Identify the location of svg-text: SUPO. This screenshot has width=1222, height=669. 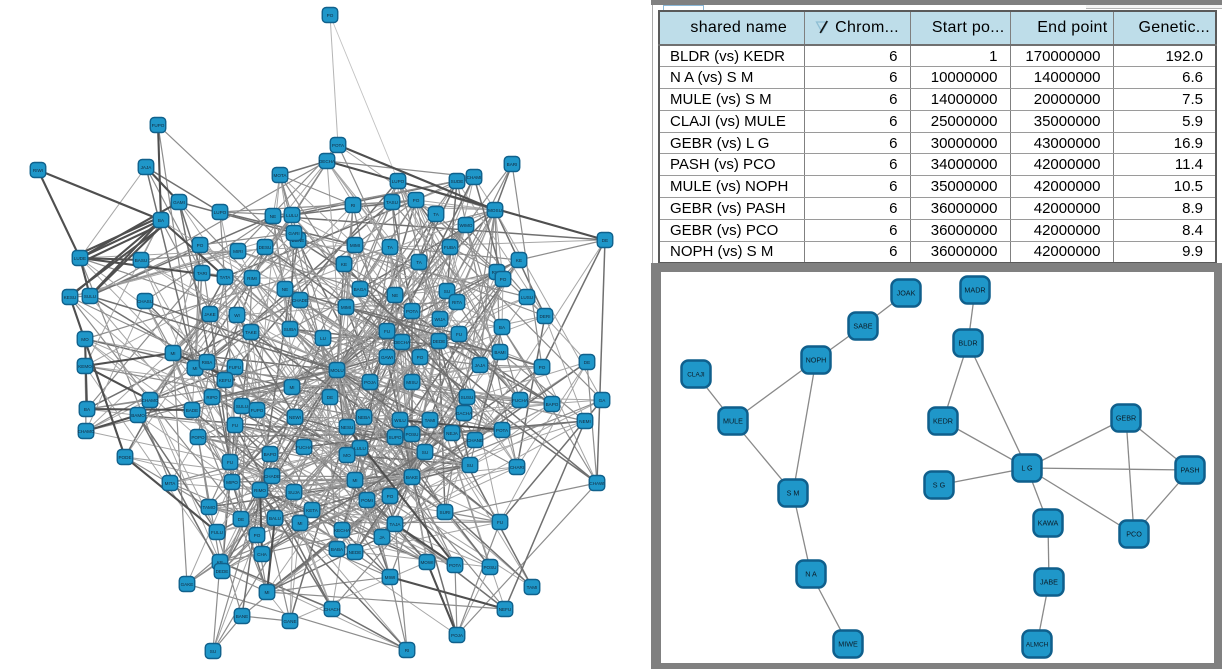
(394, 437).